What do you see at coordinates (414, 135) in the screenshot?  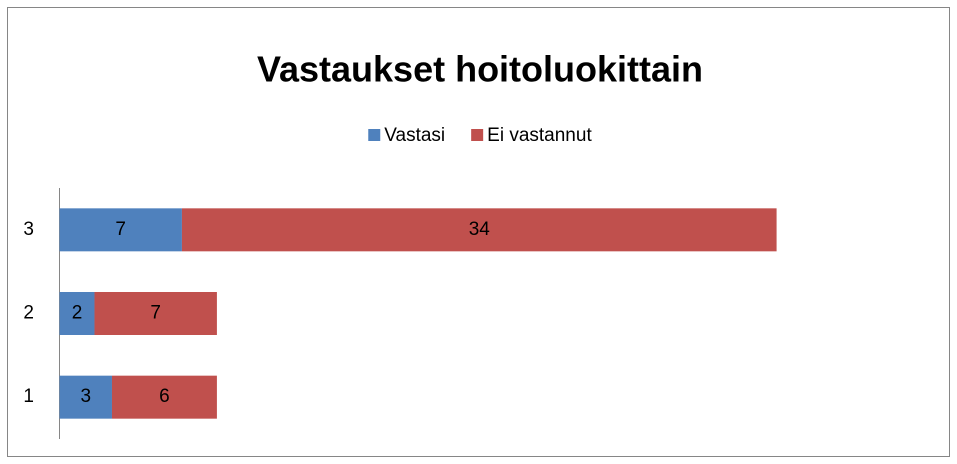 I see `legend-label: Vastasi` at bounding box center [414, 135].